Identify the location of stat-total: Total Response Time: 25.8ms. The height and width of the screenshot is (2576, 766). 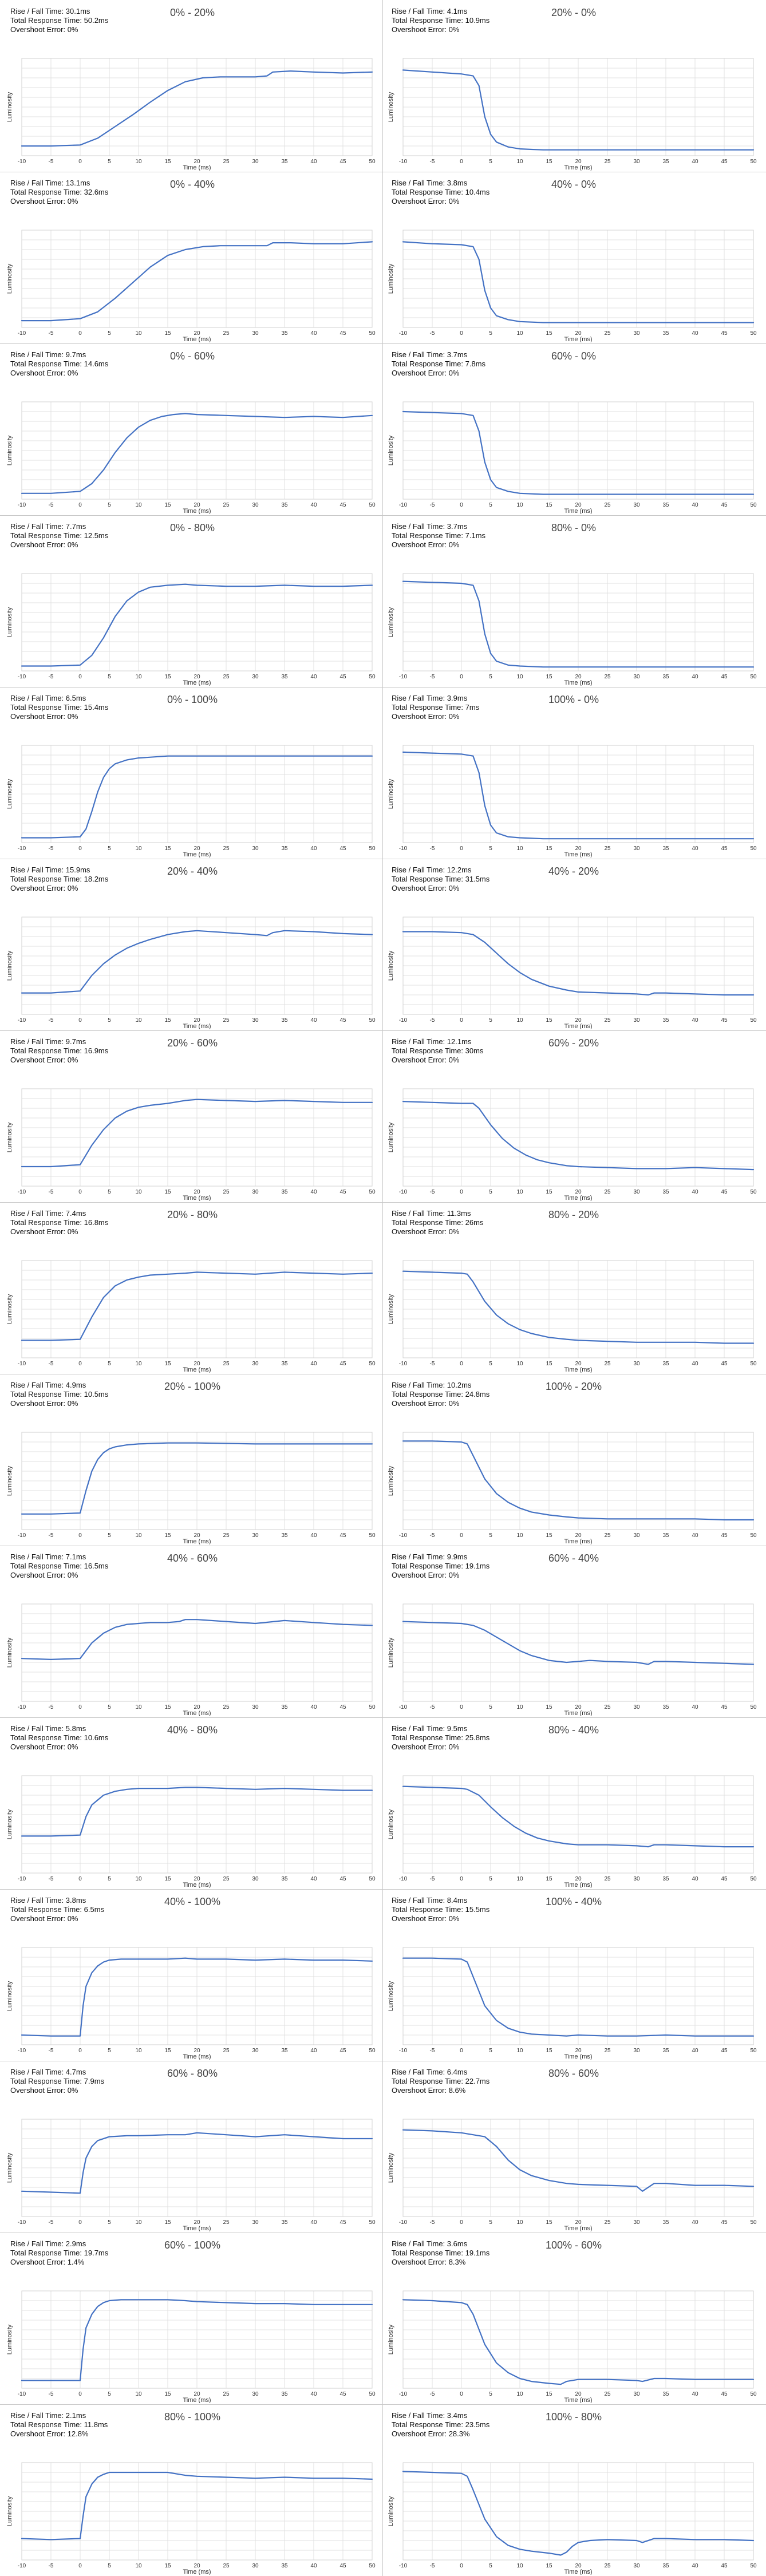
(441, 1737).